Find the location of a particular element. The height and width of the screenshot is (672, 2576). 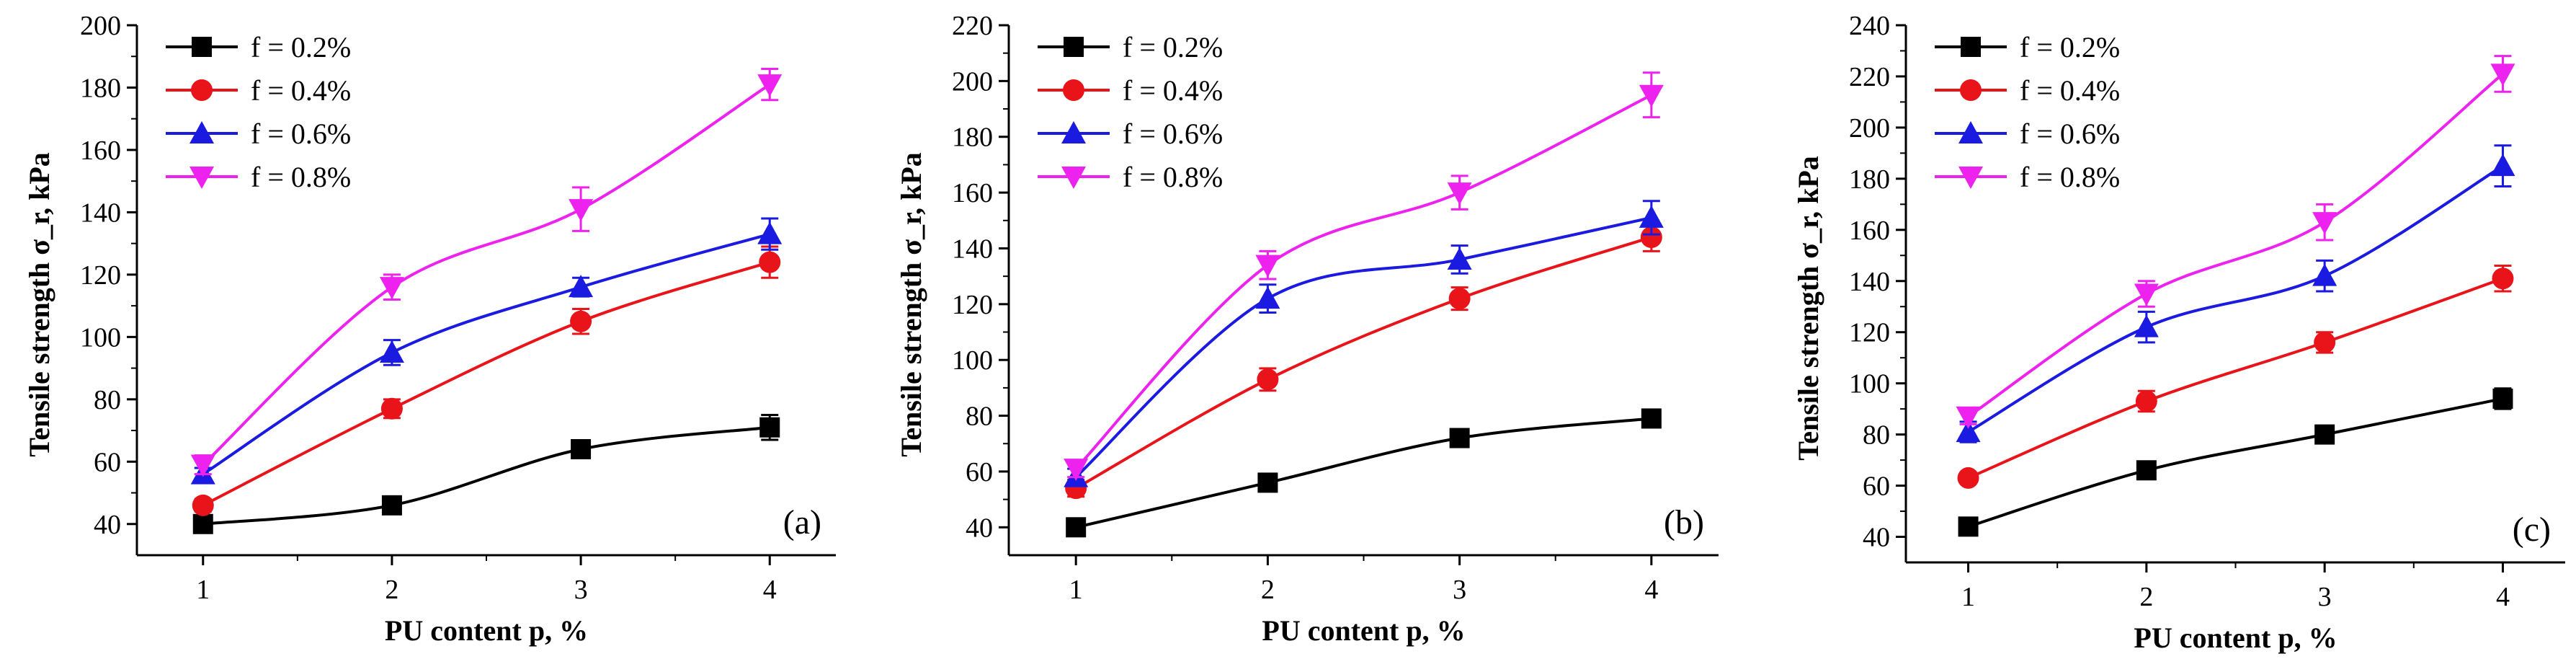

panel-label: (c) is located at coordinates (2532, 529).